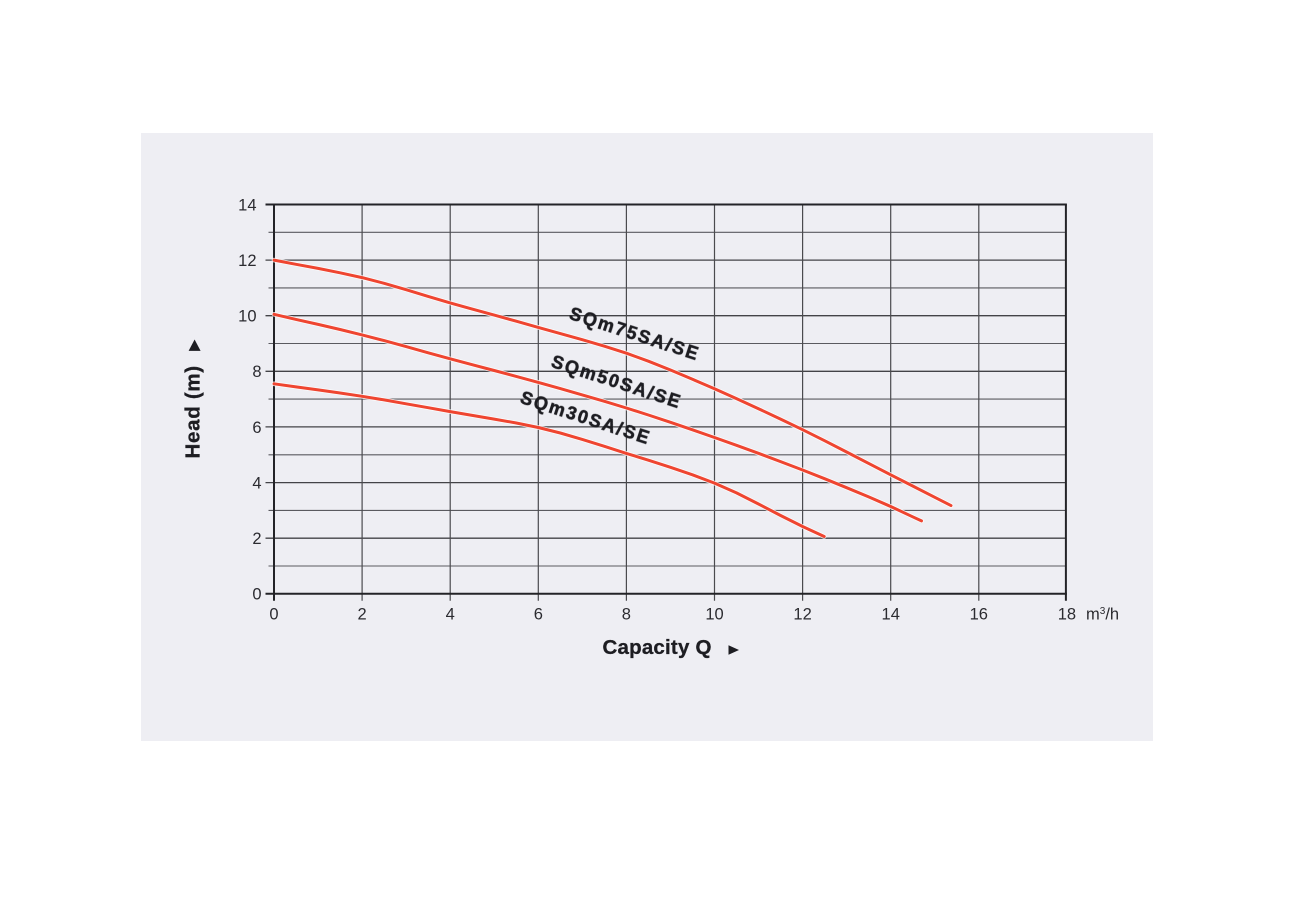 This screenshot has width=1297, height=921. Describe the element at coordinates (979, 615) in the screenshot. I see `svg-text: 16` at that location.